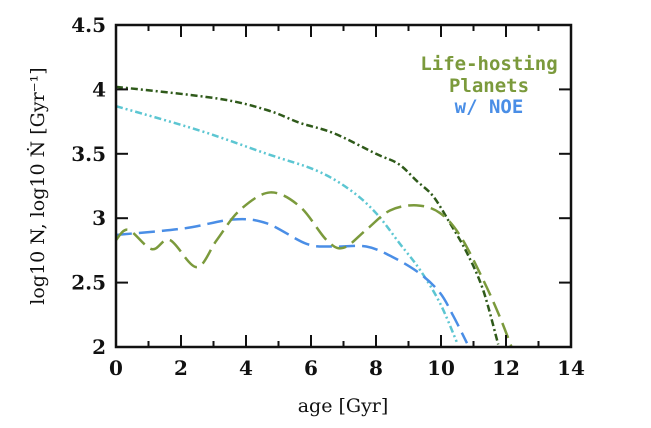  I want to click on x-tick-label: 10, so click(441, 368).